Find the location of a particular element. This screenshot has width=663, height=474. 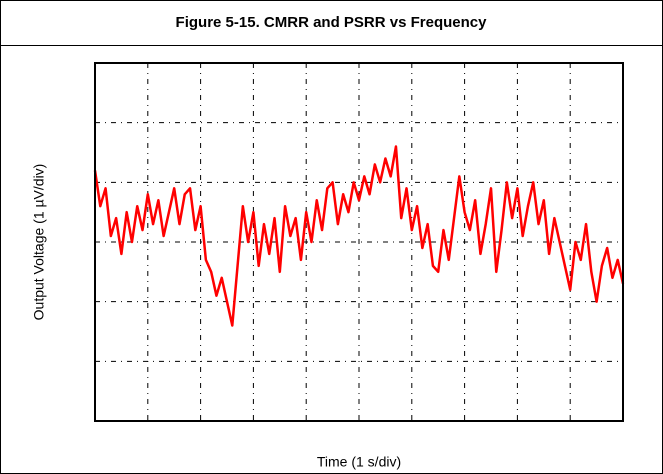

y-axis-label: Output Voltage (1 µV/div) is located at coordinates (39, 242).